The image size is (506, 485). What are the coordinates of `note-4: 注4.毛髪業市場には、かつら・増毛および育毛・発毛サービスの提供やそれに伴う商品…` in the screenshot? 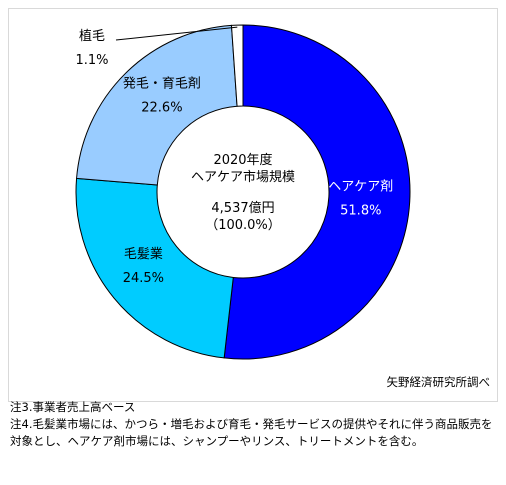 It's located at (251, 432).